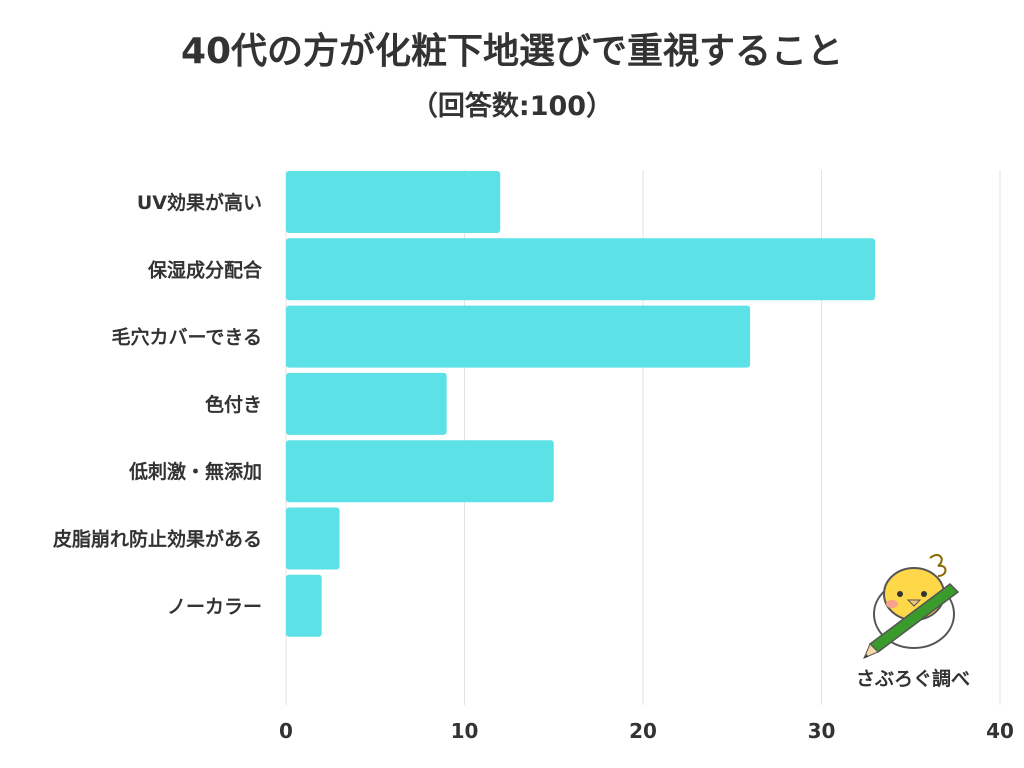 This screenshot has height=768, width=1024. What do you see at coordinates (1000, 731) in the screenshot?
I see `x-tick-label: 40` at bounding box center [1000, 731].